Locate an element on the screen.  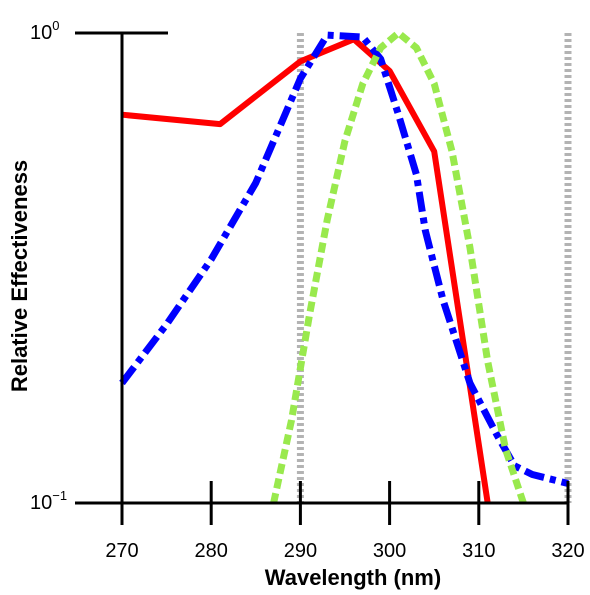
x-tick-label-320: 320 is located at coordinates (567, 551).